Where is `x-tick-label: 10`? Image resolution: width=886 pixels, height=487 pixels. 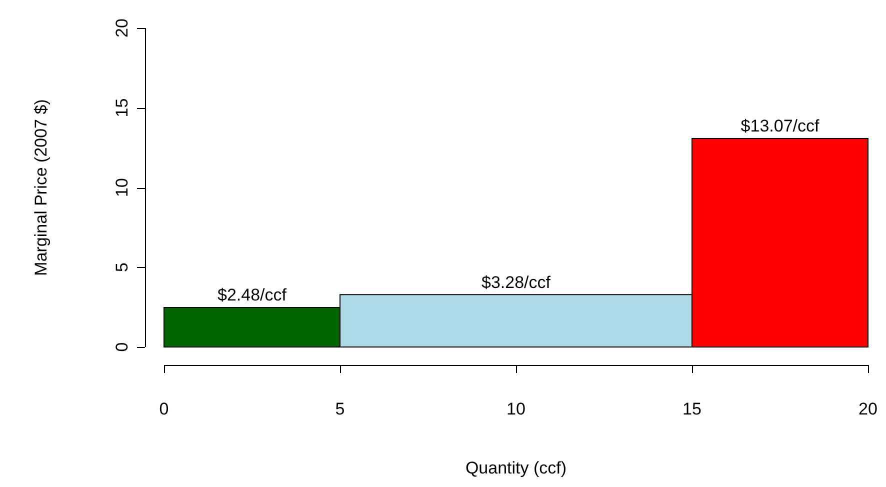 x-tick-label: 10 is located at coordinates (516, 409).